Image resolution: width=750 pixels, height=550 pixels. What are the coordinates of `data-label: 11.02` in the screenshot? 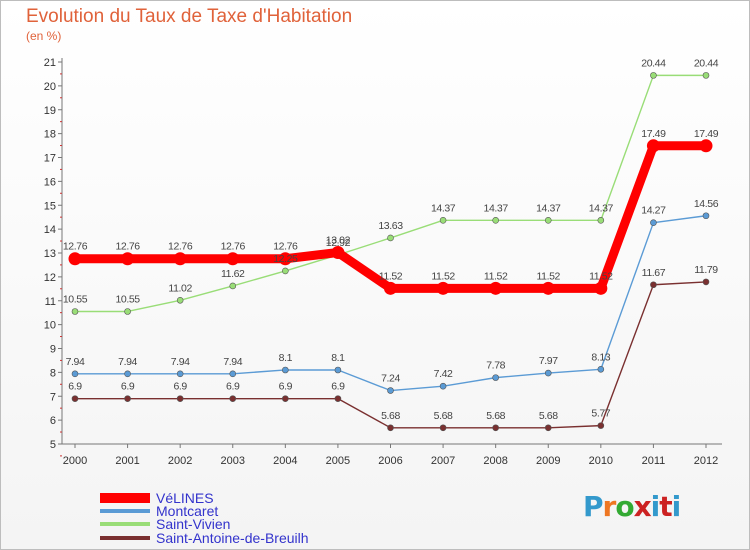 It's located at (180, 288).